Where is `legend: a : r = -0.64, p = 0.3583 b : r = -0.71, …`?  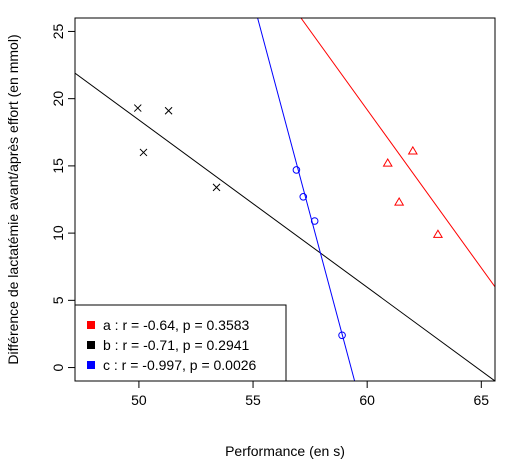
legend: a : r = -0.64, p = 0.3583 b : r = -0.71, … is located at coordinates (180, 343).